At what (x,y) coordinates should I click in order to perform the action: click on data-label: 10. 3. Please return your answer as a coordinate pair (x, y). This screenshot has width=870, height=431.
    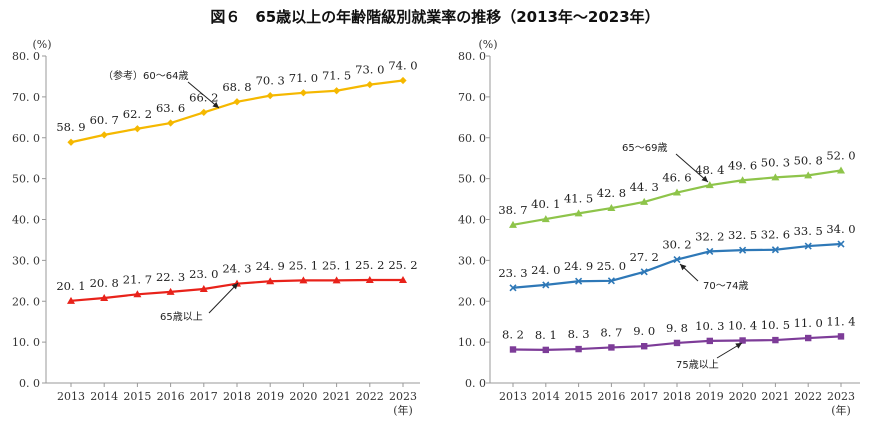
    Looking at the image, I should click on (709, 326).